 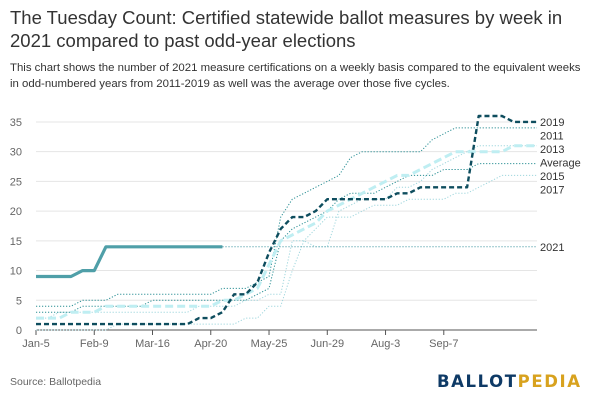 I want to click on ballotpedia-logo: BALLOTPEDIA, so click(x=509, y=381).